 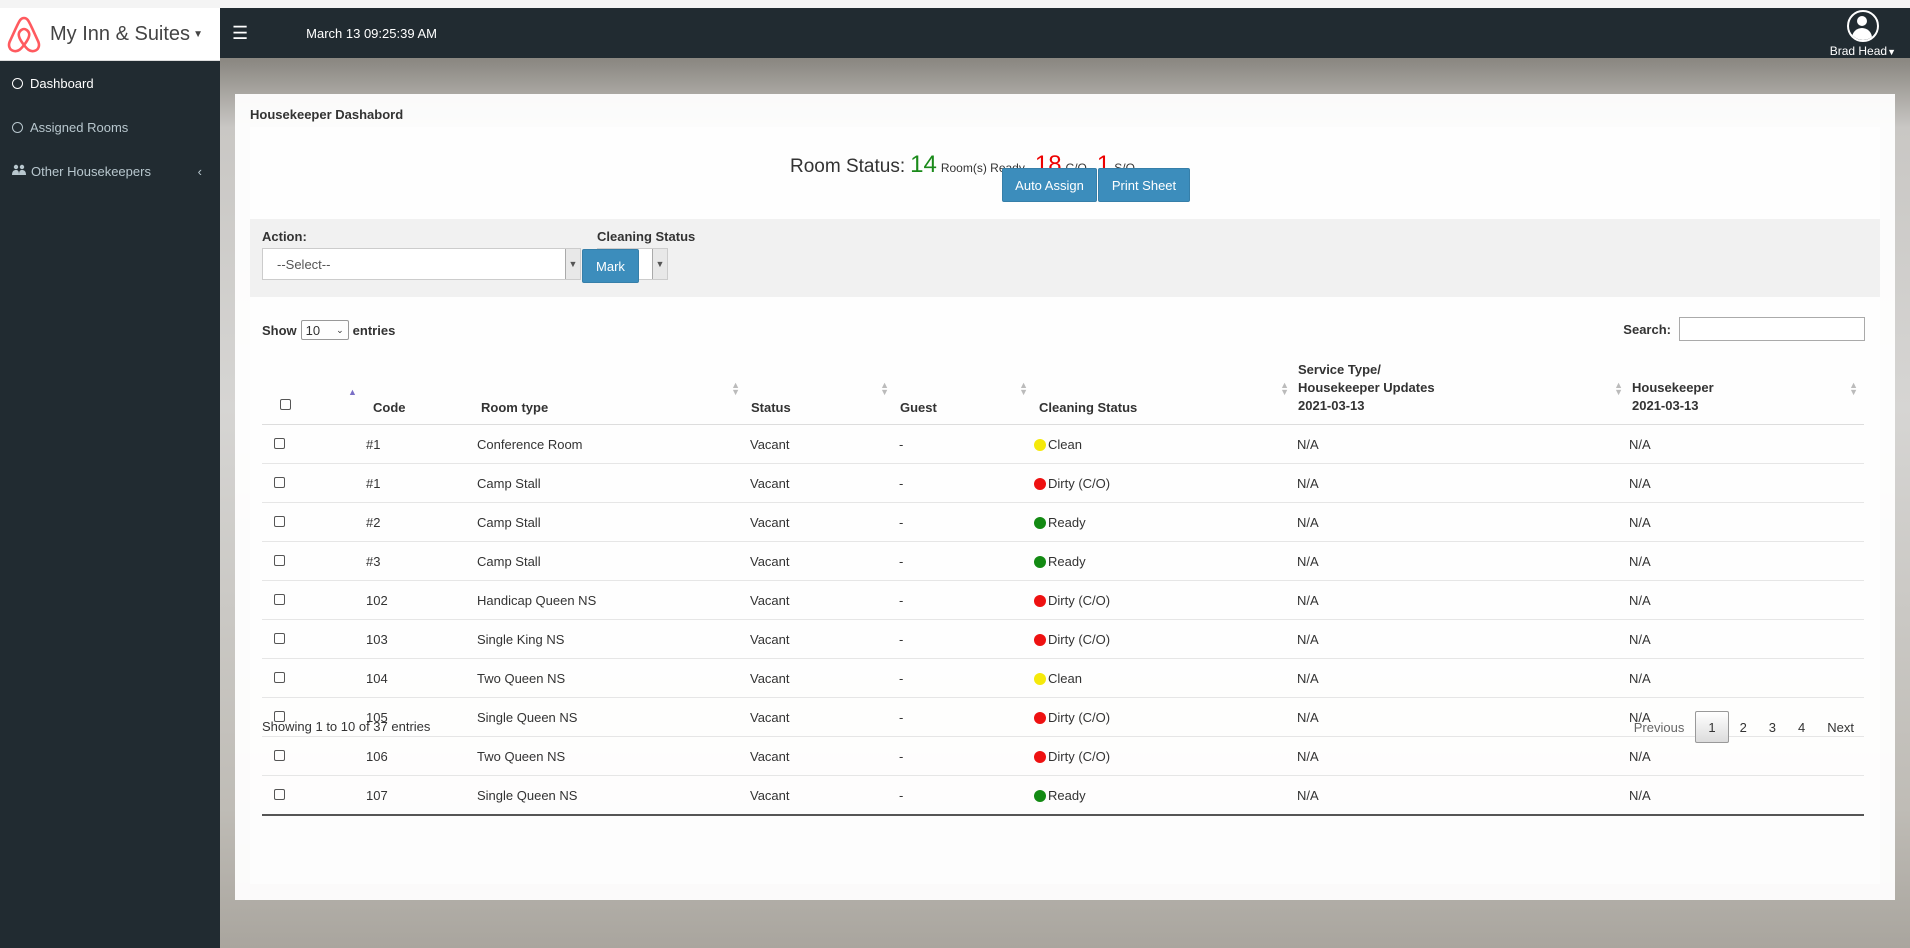 What do you see at coordinates (1647, 329) in the screenshot?
I see `search-label: Search:` at bounding box center [1647, 329].